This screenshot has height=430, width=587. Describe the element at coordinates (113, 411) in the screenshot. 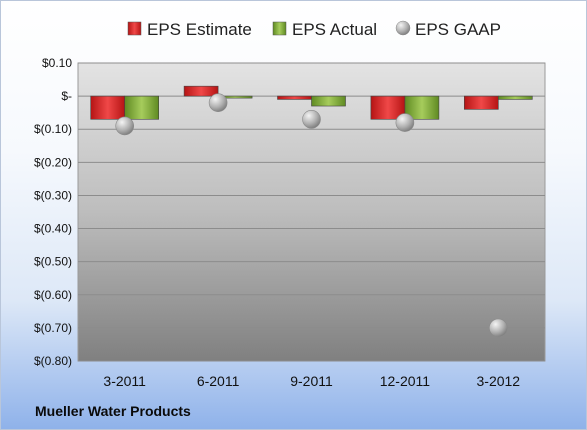

I see `company-name: Mueller Water Products` at that location.